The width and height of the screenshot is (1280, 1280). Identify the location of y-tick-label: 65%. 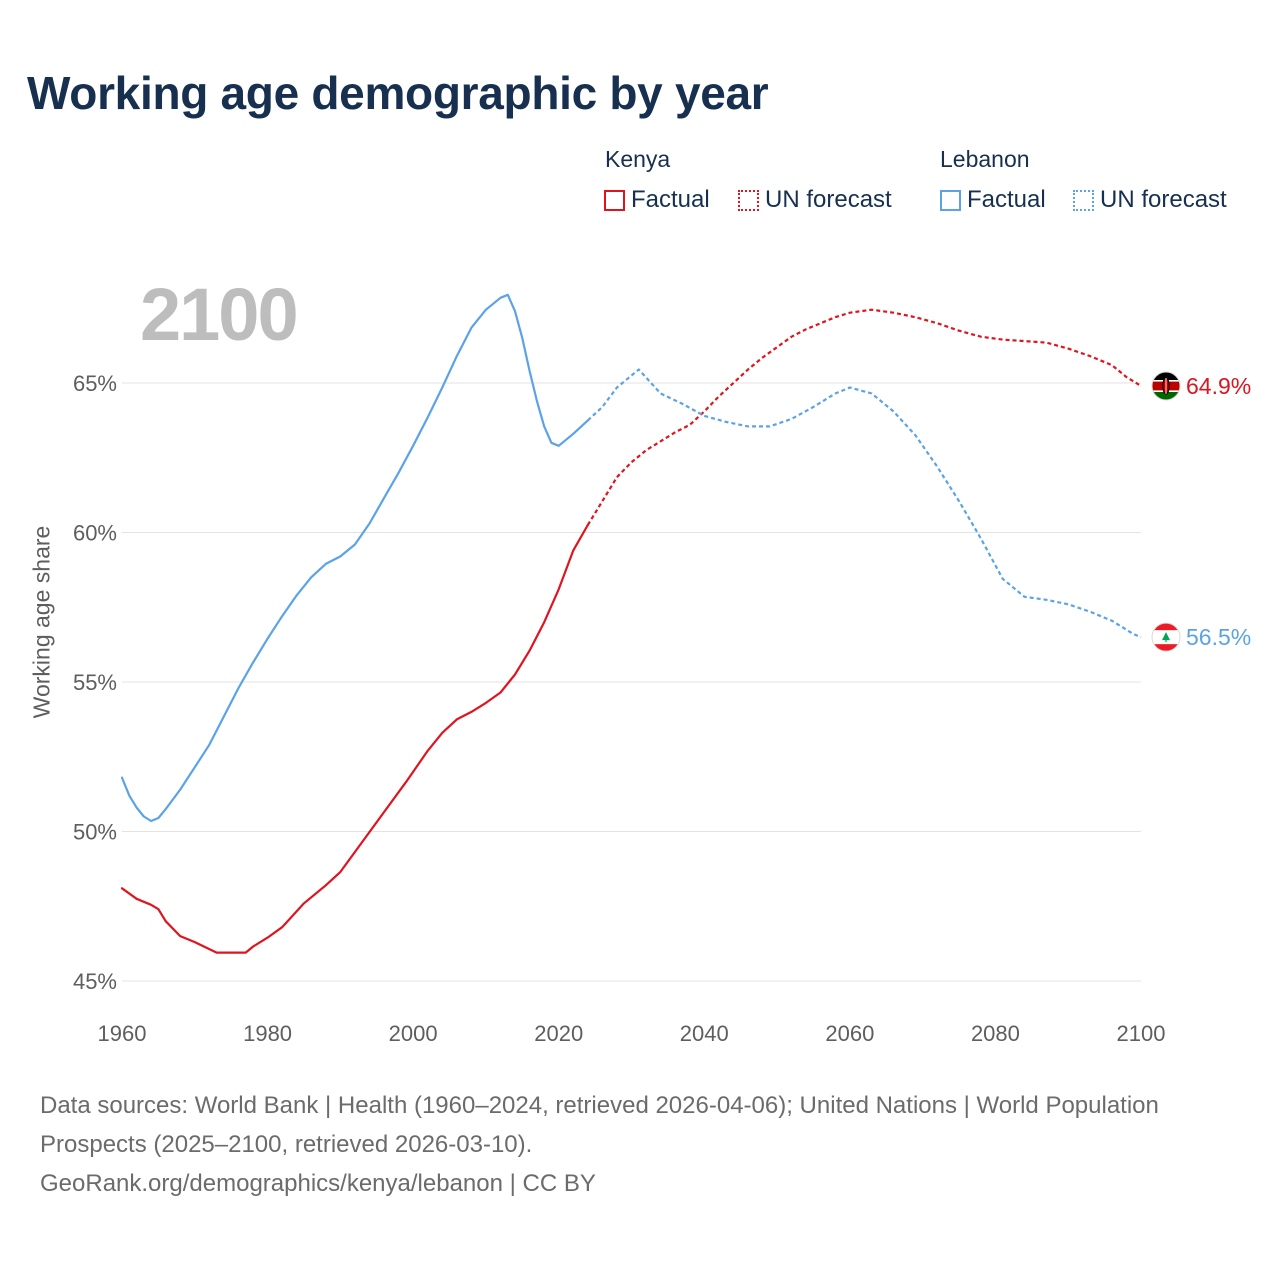
(95, 383).